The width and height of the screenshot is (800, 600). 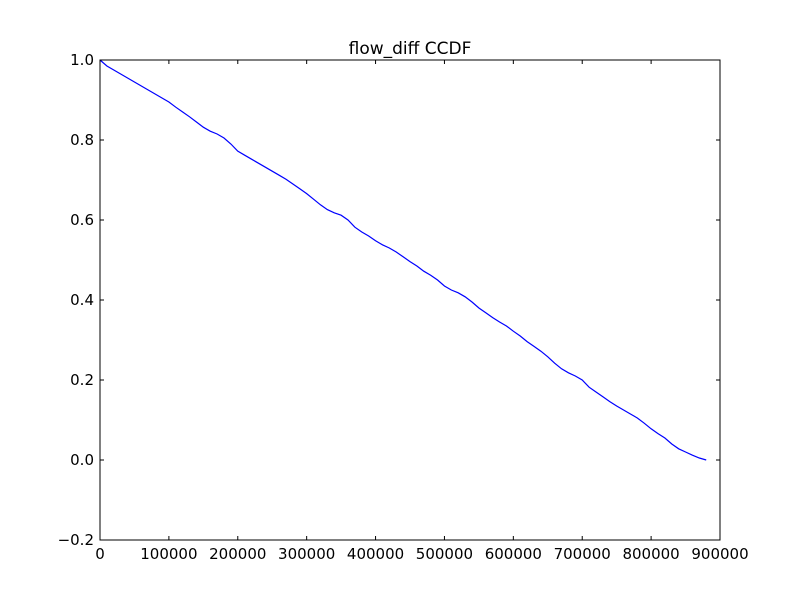 What do you see at coordinates (650, 554) in the screenshot?
I see `x-tick-label: 800000` at bounding box center [650, 554].